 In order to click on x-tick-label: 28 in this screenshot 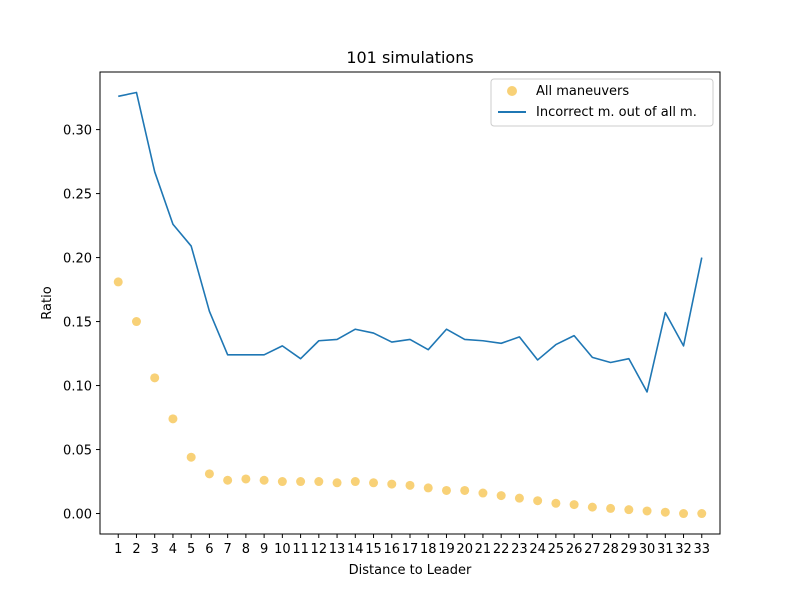, I will do `click(610, 549)`.